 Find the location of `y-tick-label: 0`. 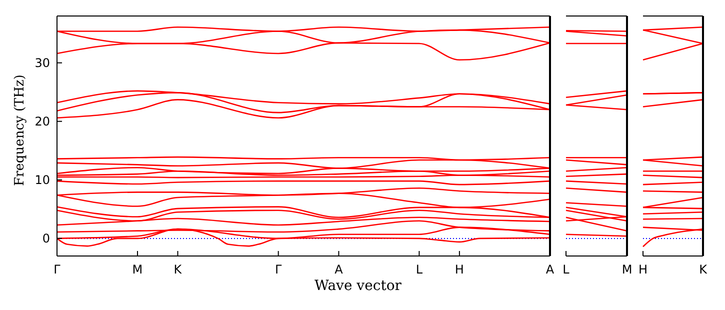

y-tick-label: 0 is located at coordinates (46, 239).